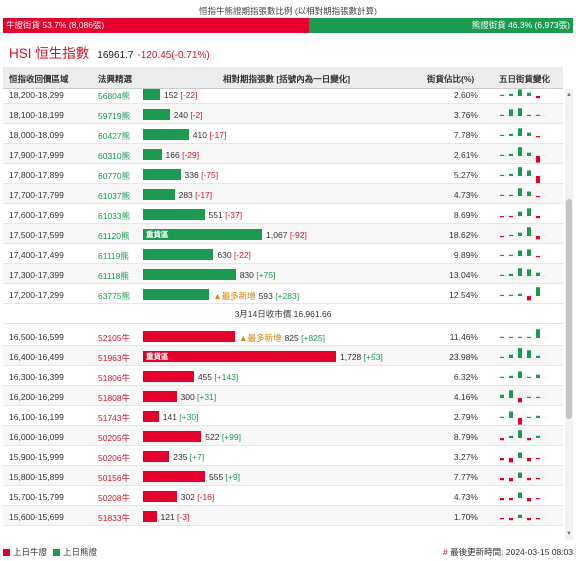 The width and height of the screenshot is (576, 561). I want to click on product-code-link: 50205牛, so click(114, 438).